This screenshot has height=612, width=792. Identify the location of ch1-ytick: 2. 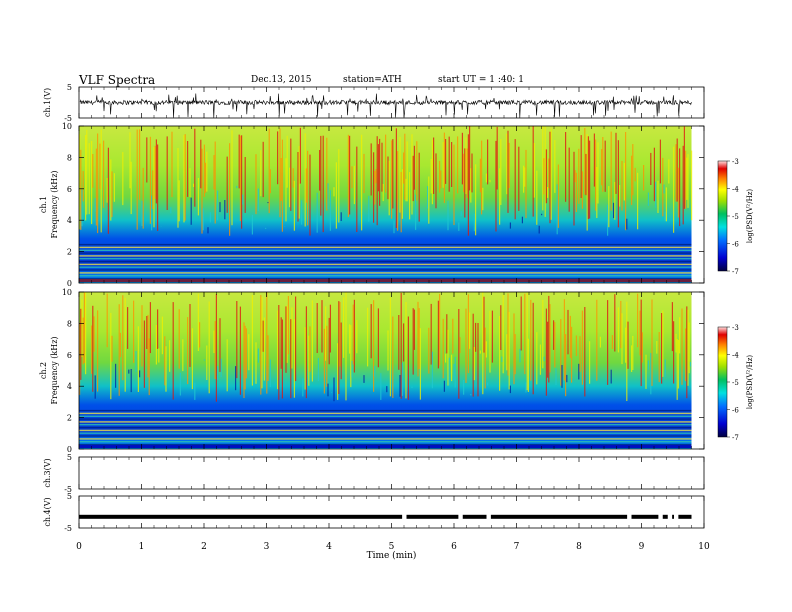
(69, 252).